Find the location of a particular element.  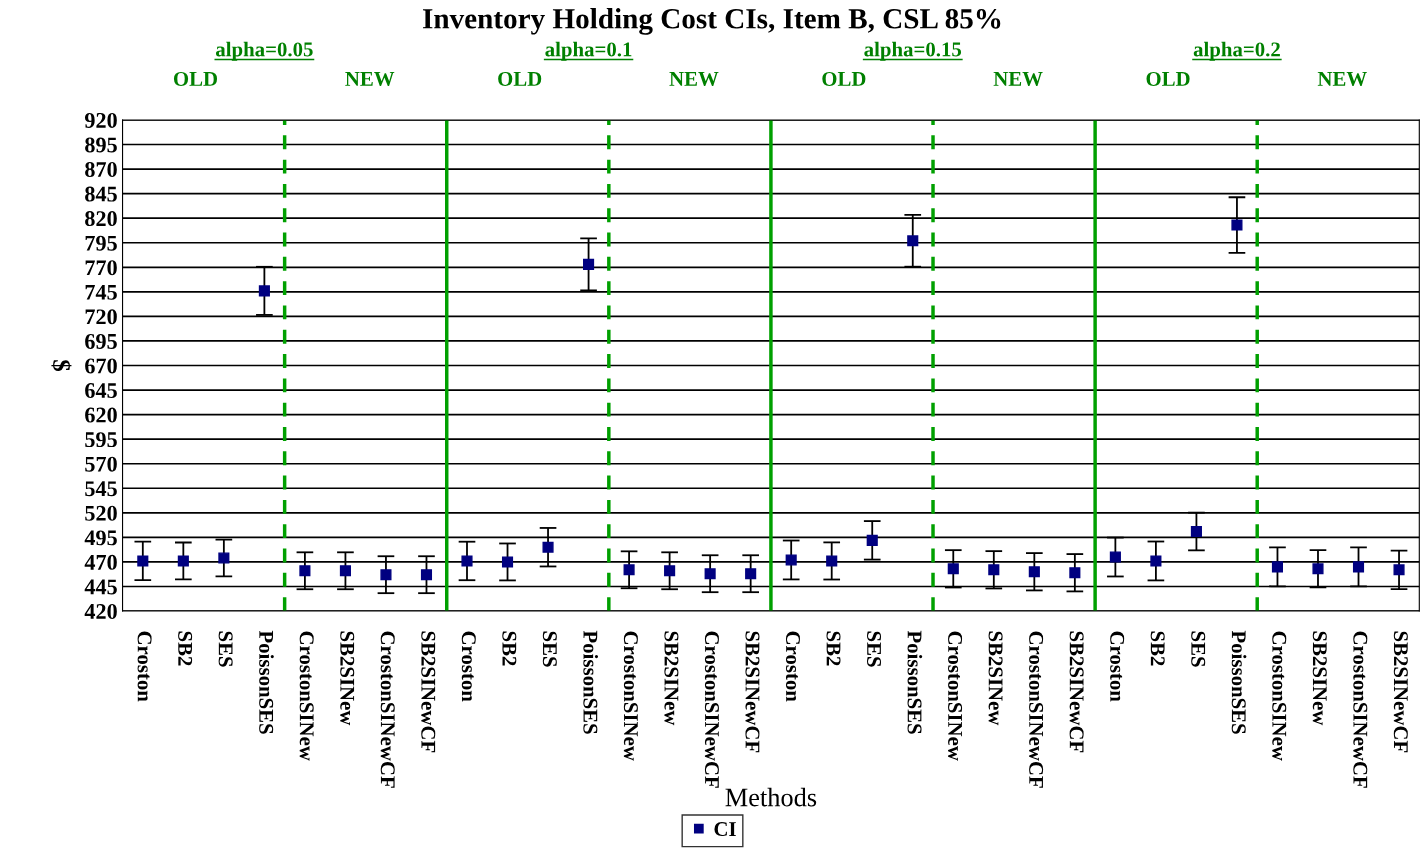

text: alpha=0.2 is located at coordinates (1236, 51).